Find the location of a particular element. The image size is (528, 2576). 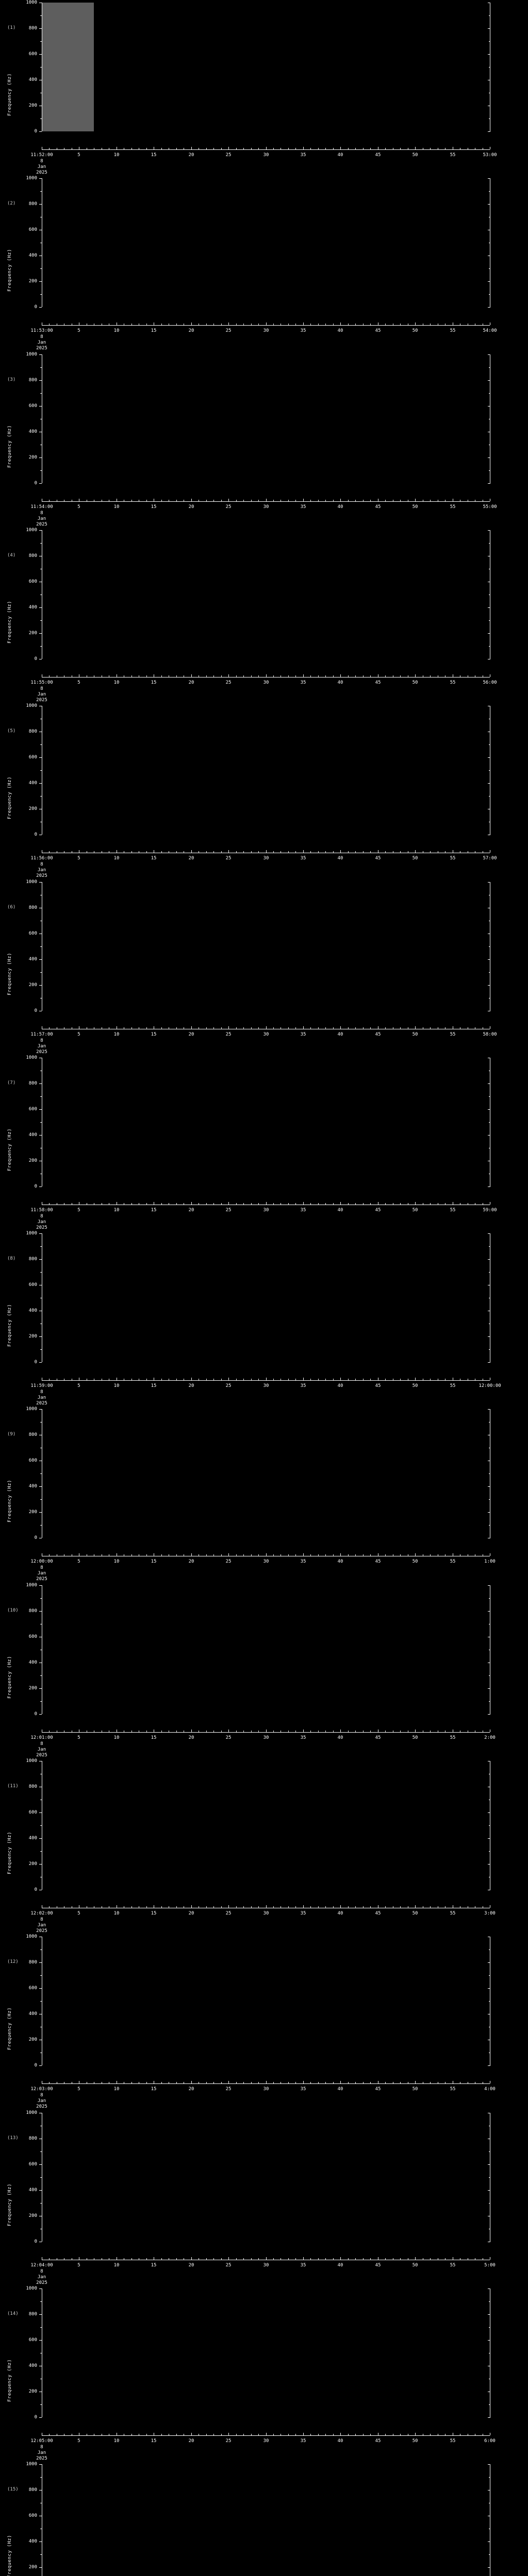

y-axis-tick-label: 200 is located at coordinates (32, 2391).